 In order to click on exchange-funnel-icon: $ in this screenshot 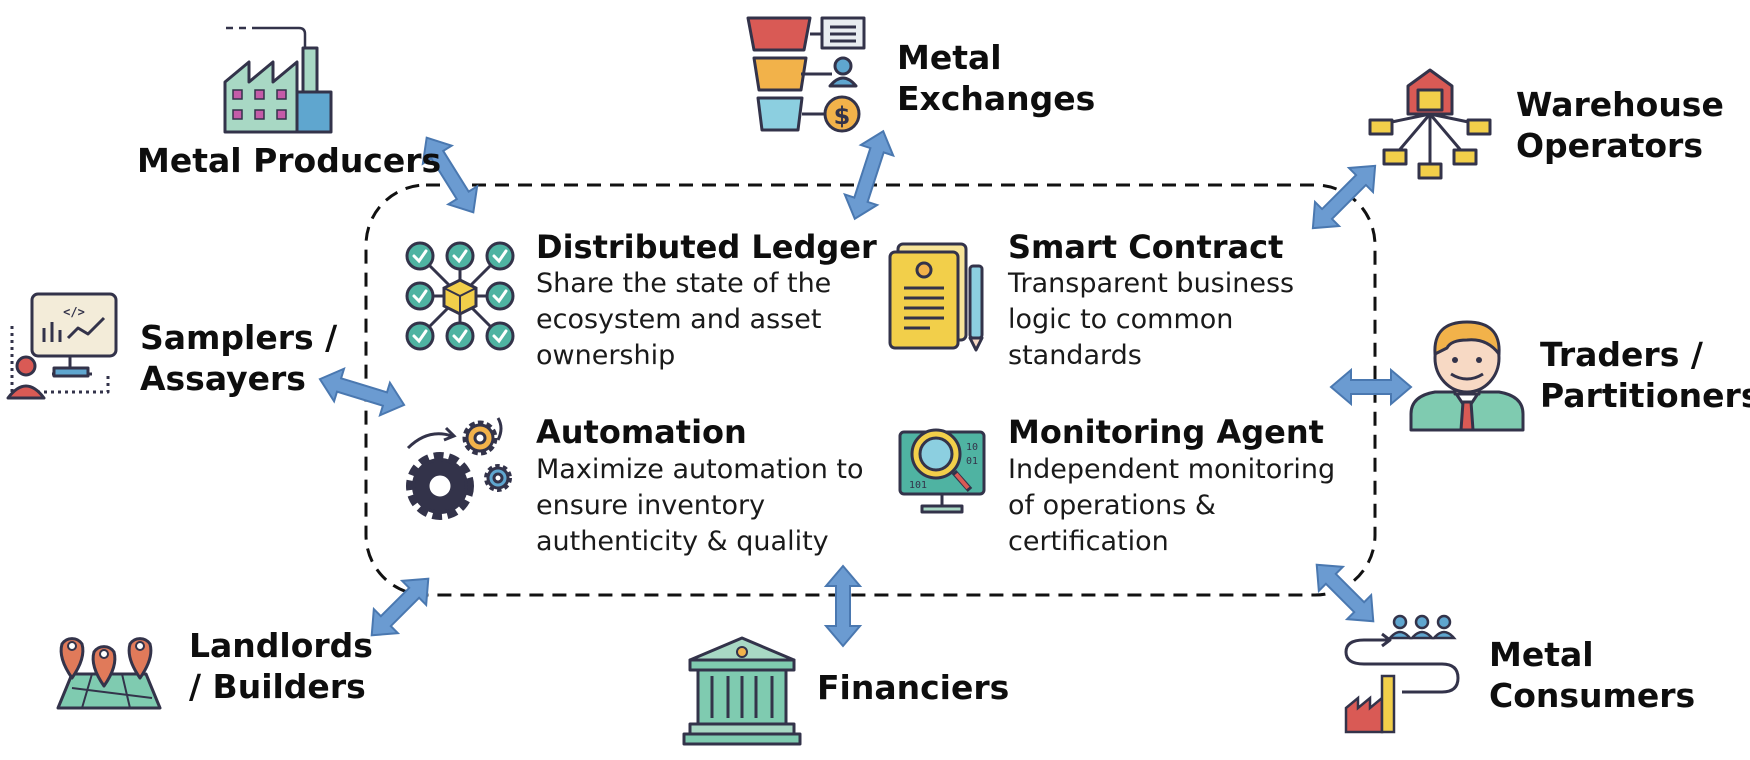, I will do `click(806, 74)`.